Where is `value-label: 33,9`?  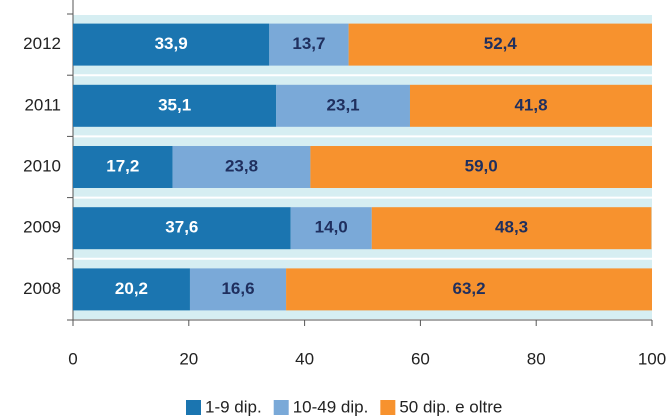 value-label: 33,9 is located at coordinates (171, 43).